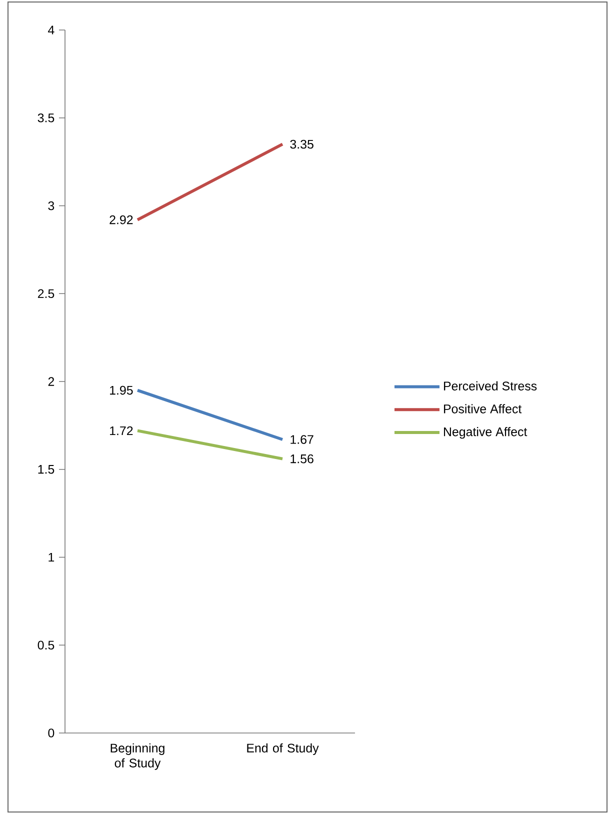 The height and width of the screenshot is (815, 610). Describe the element at coordinates (46, 117) in the screenshot. I see `y-tick-label: 3.5` at that location.